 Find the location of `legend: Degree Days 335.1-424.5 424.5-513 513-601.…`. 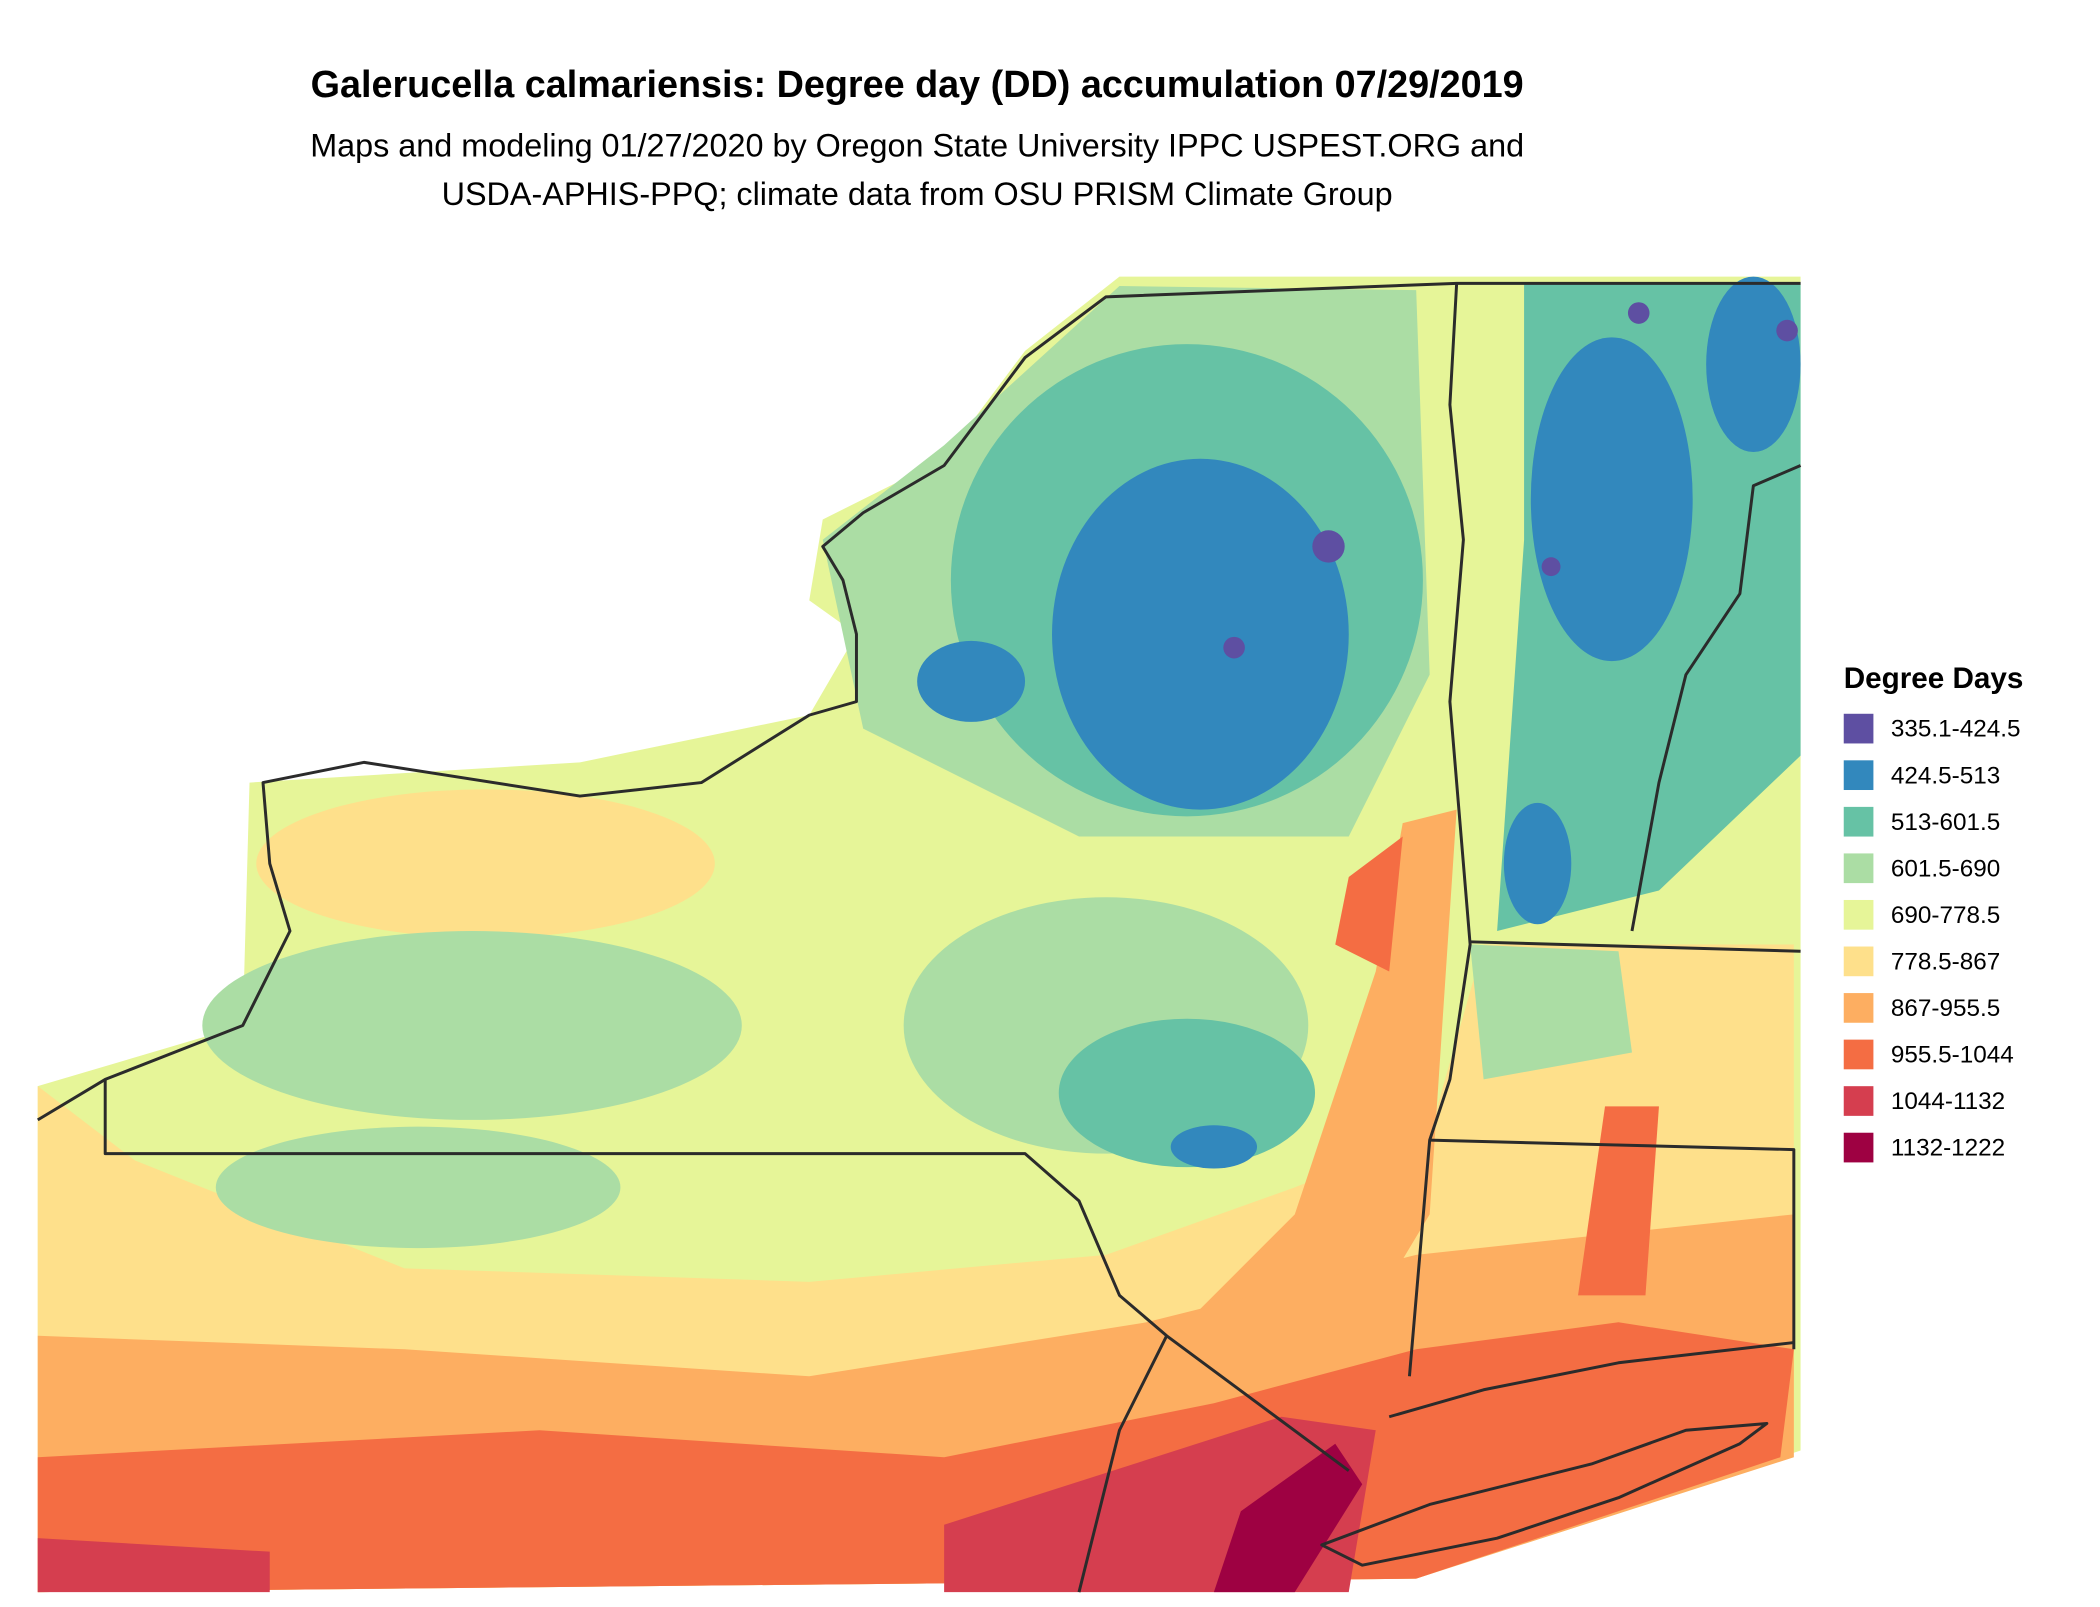

legend: Degree Days 335.1-424.5 424.5-513 513-601.… is located at coordinates (1933, 912).